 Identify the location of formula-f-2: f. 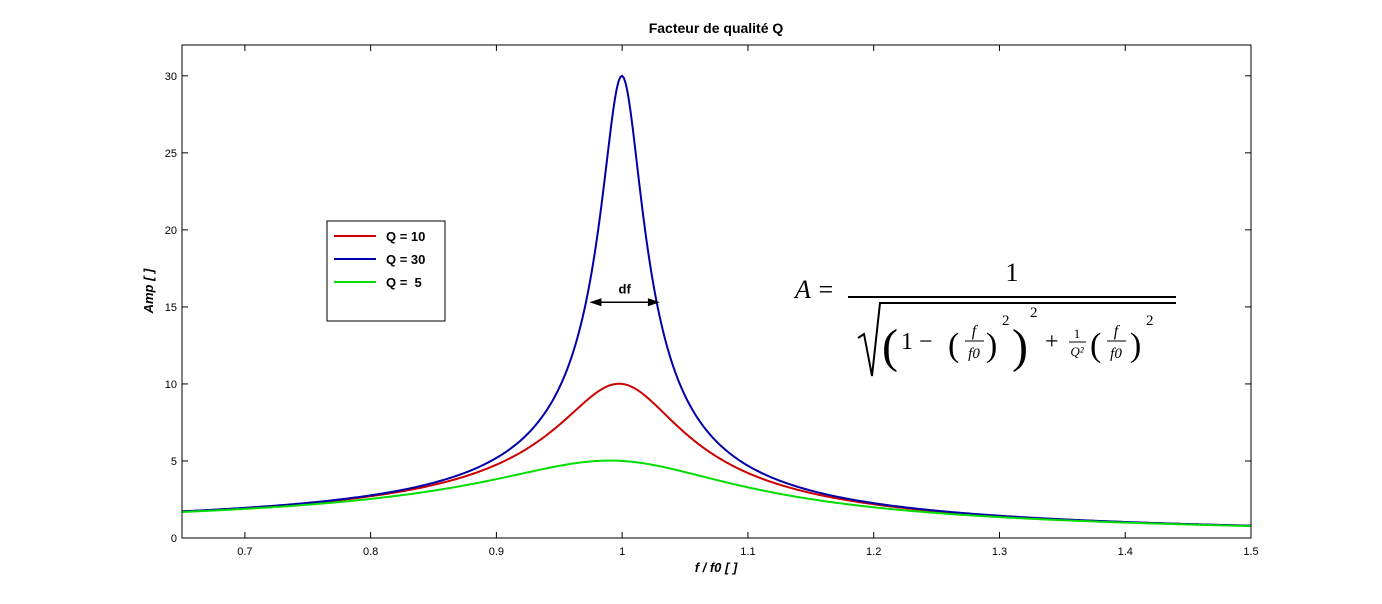
(1117, 331).